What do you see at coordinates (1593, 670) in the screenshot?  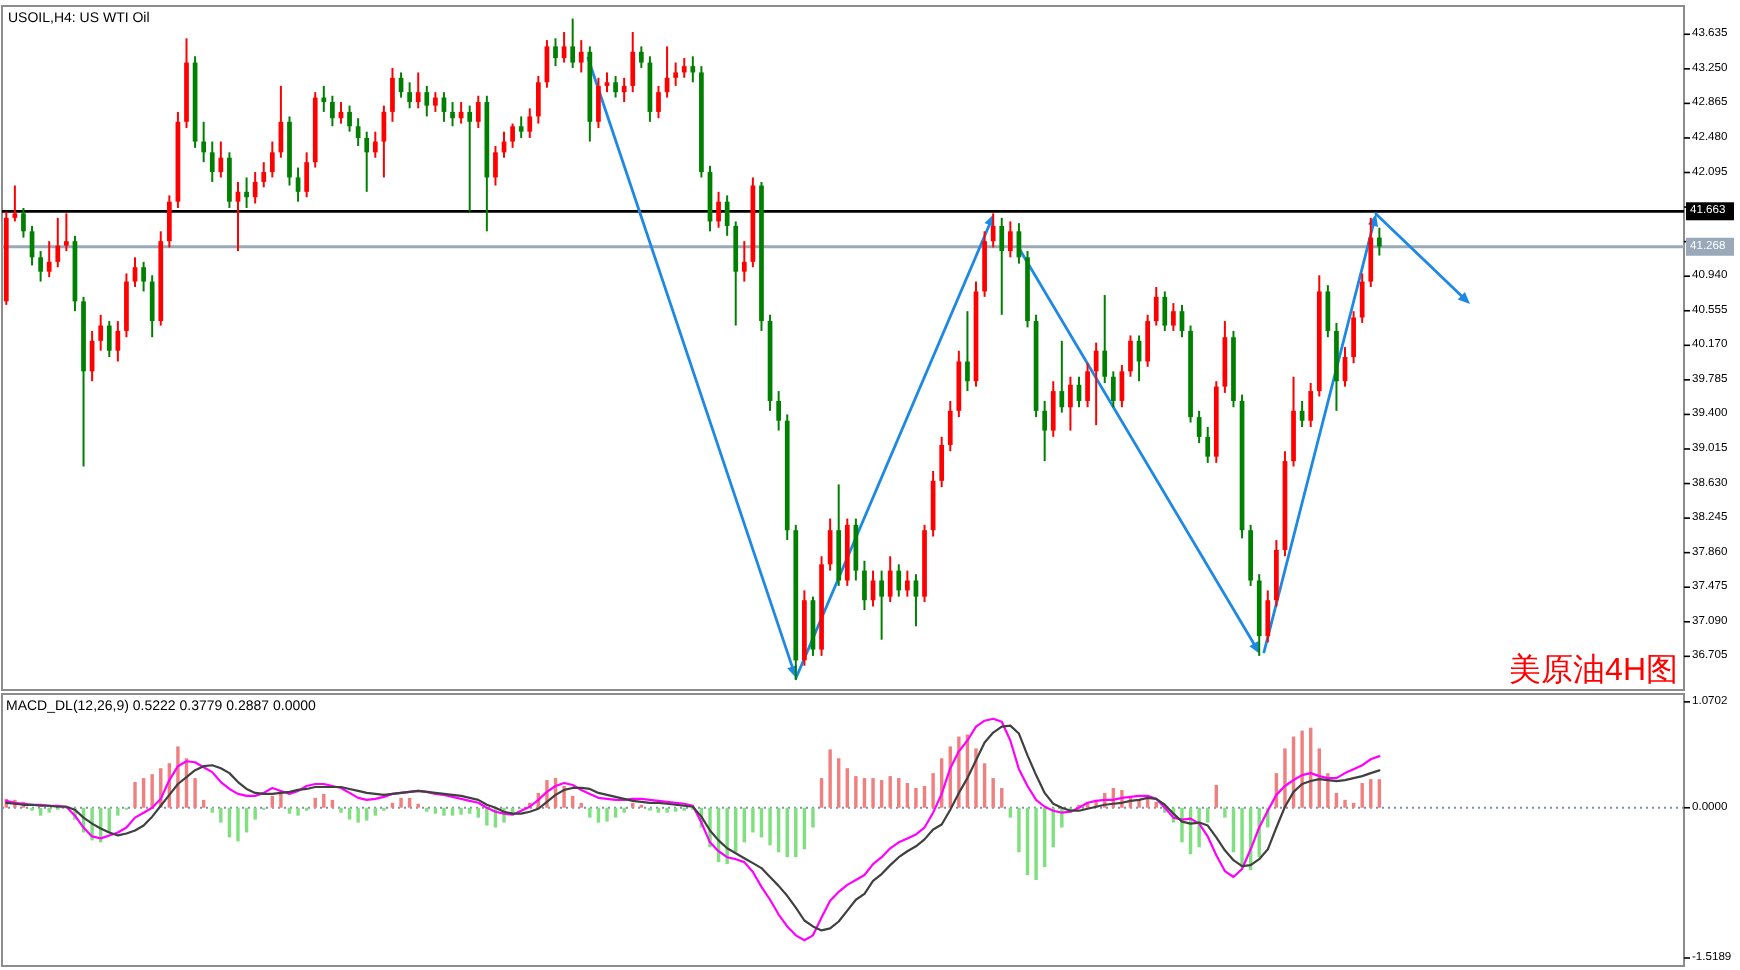 I see `annotation: 美原油4H图` at bounding box center [1593, 670].